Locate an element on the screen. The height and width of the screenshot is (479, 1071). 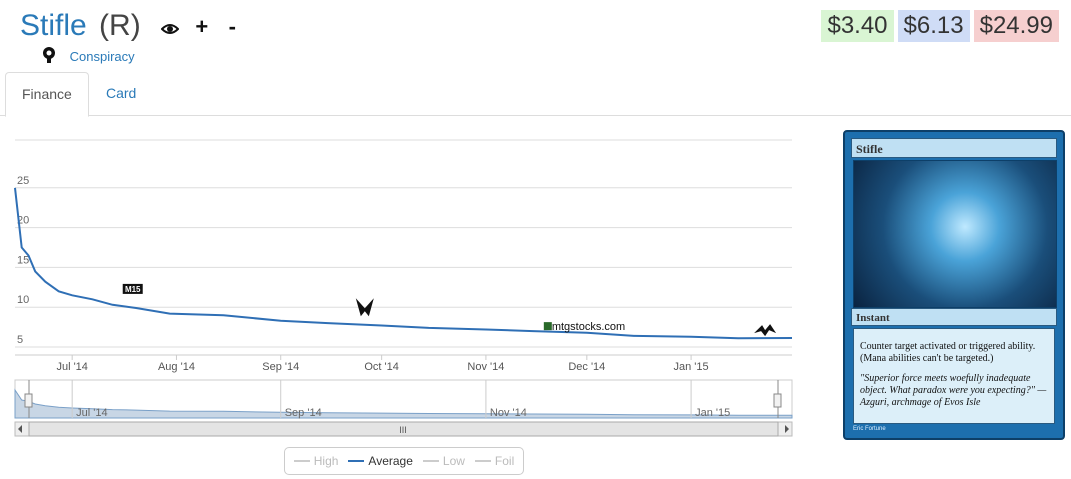
legend-average: Average is located at coordinates (380, 461).